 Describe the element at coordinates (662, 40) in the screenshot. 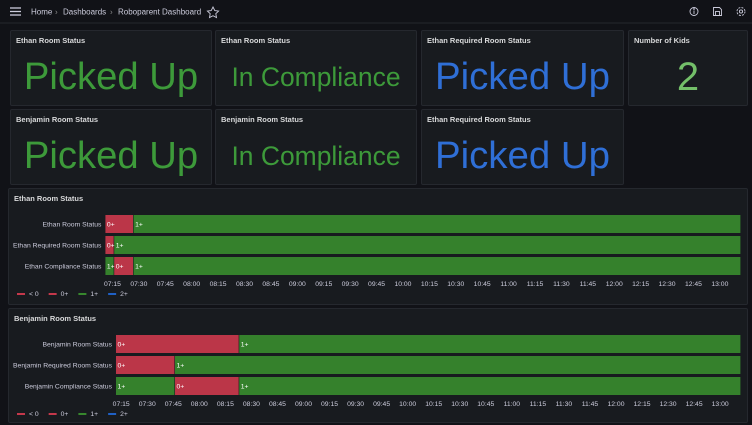

I see `panel-title: Number of Kids` at that location.